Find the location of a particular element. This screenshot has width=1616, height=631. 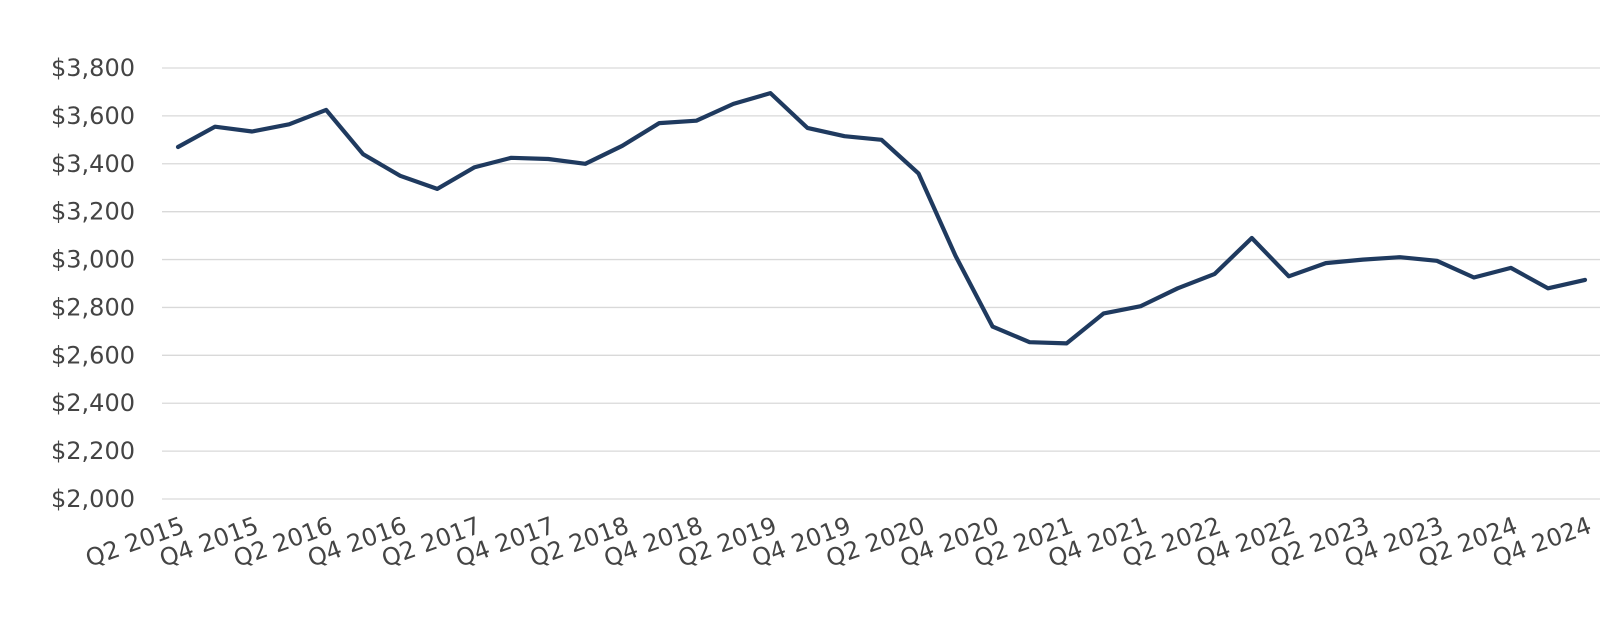

y-tick-label: $2,800 is located at coordinates (93, 307).